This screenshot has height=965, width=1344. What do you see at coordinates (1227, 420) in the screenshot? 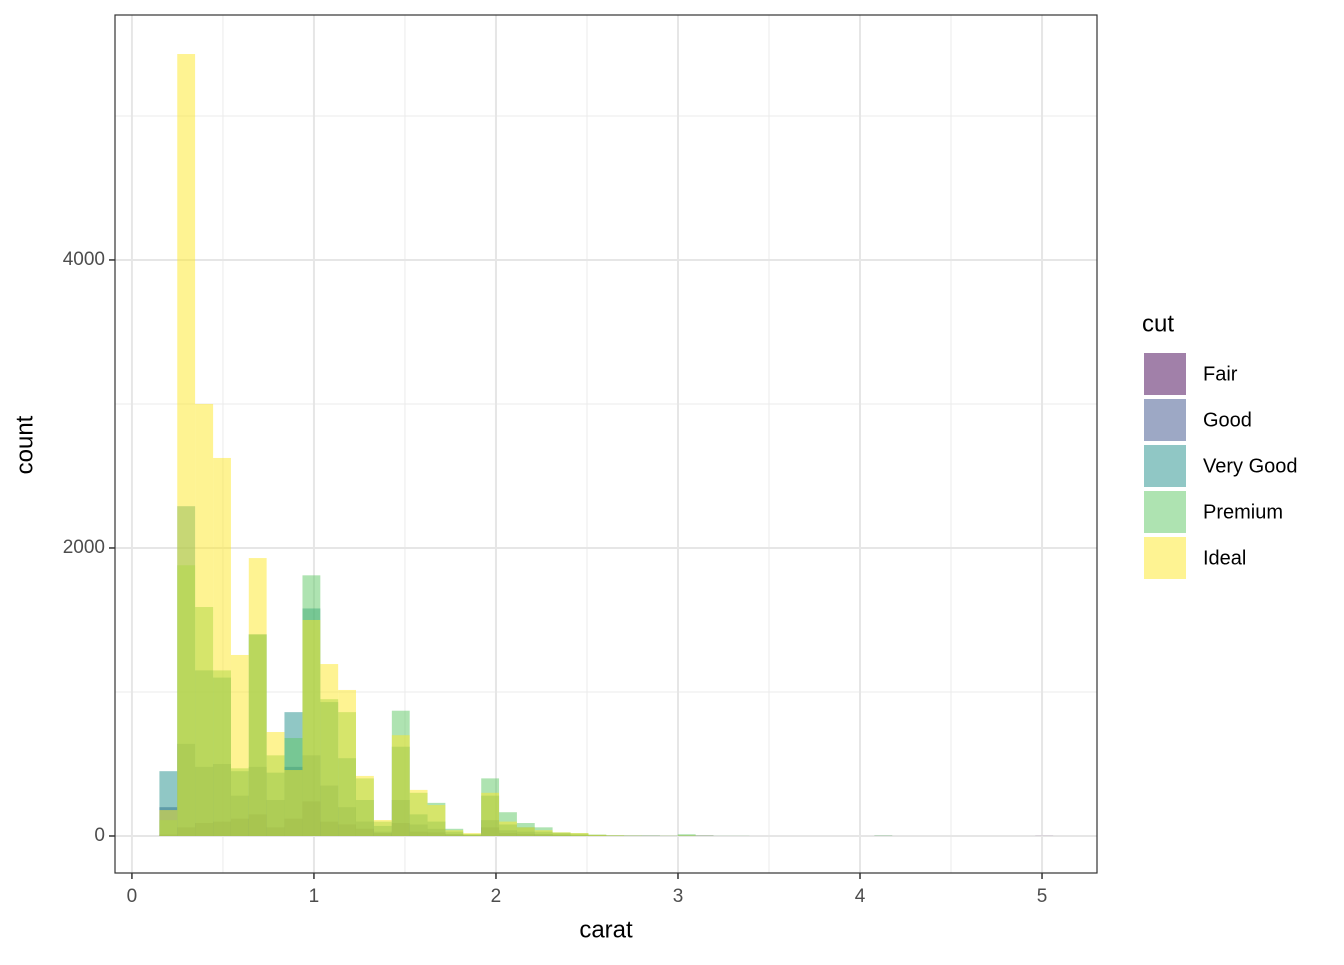
I see `legend-label: Good` at bounding box center [1227, 420].